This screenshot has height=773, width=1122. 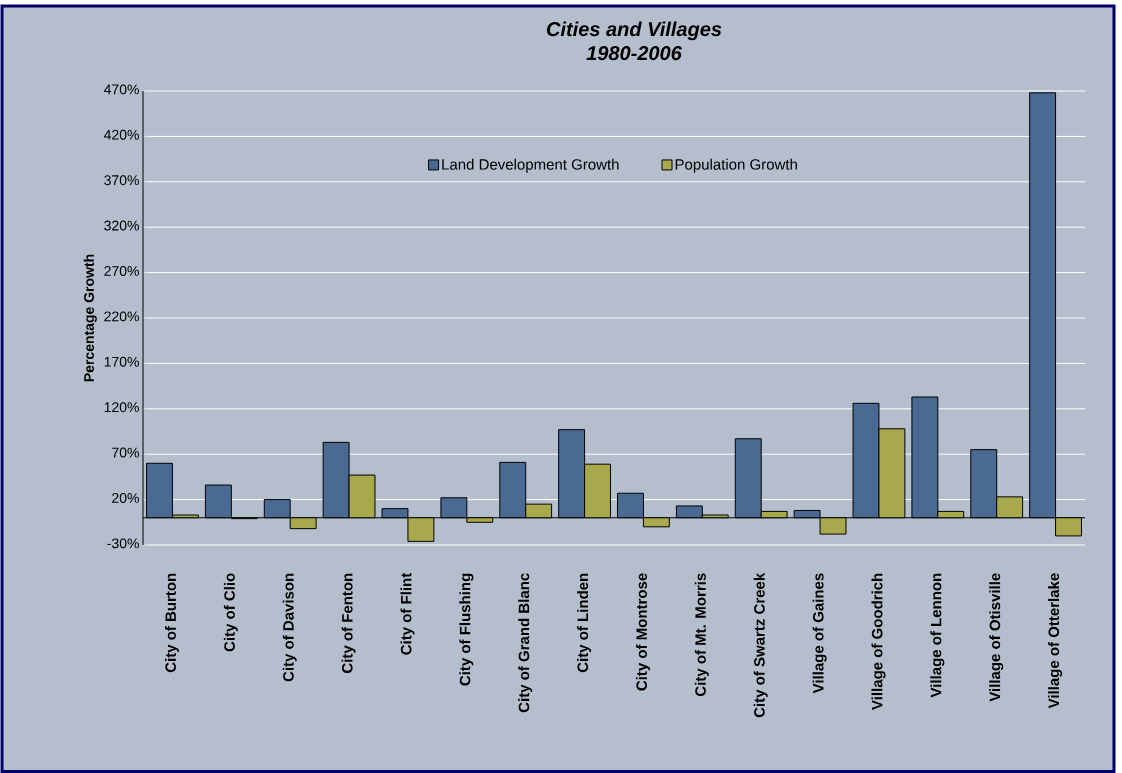 What do you see at coordinates (348, 623) in the screenshot?
I see `x-tick-label: City of Fenton` at bounding box center [348, 623].